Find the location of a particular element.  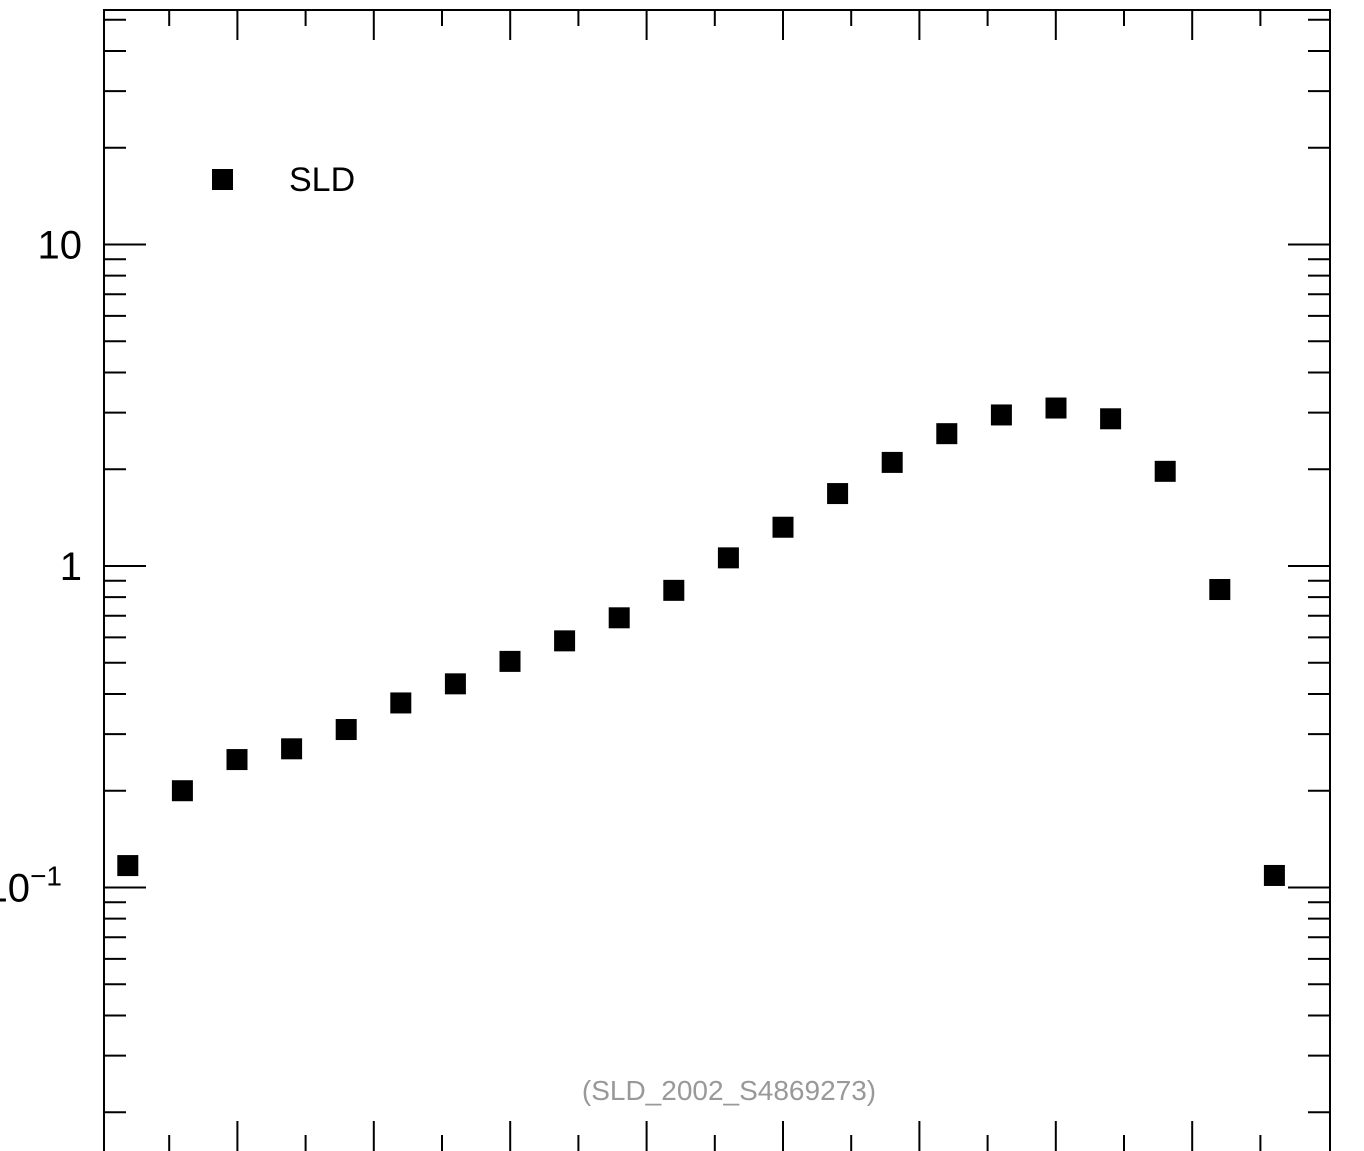

analysis-id-watermark: (SLD_2002_S4869273) is located at coordinates (729, 1090).